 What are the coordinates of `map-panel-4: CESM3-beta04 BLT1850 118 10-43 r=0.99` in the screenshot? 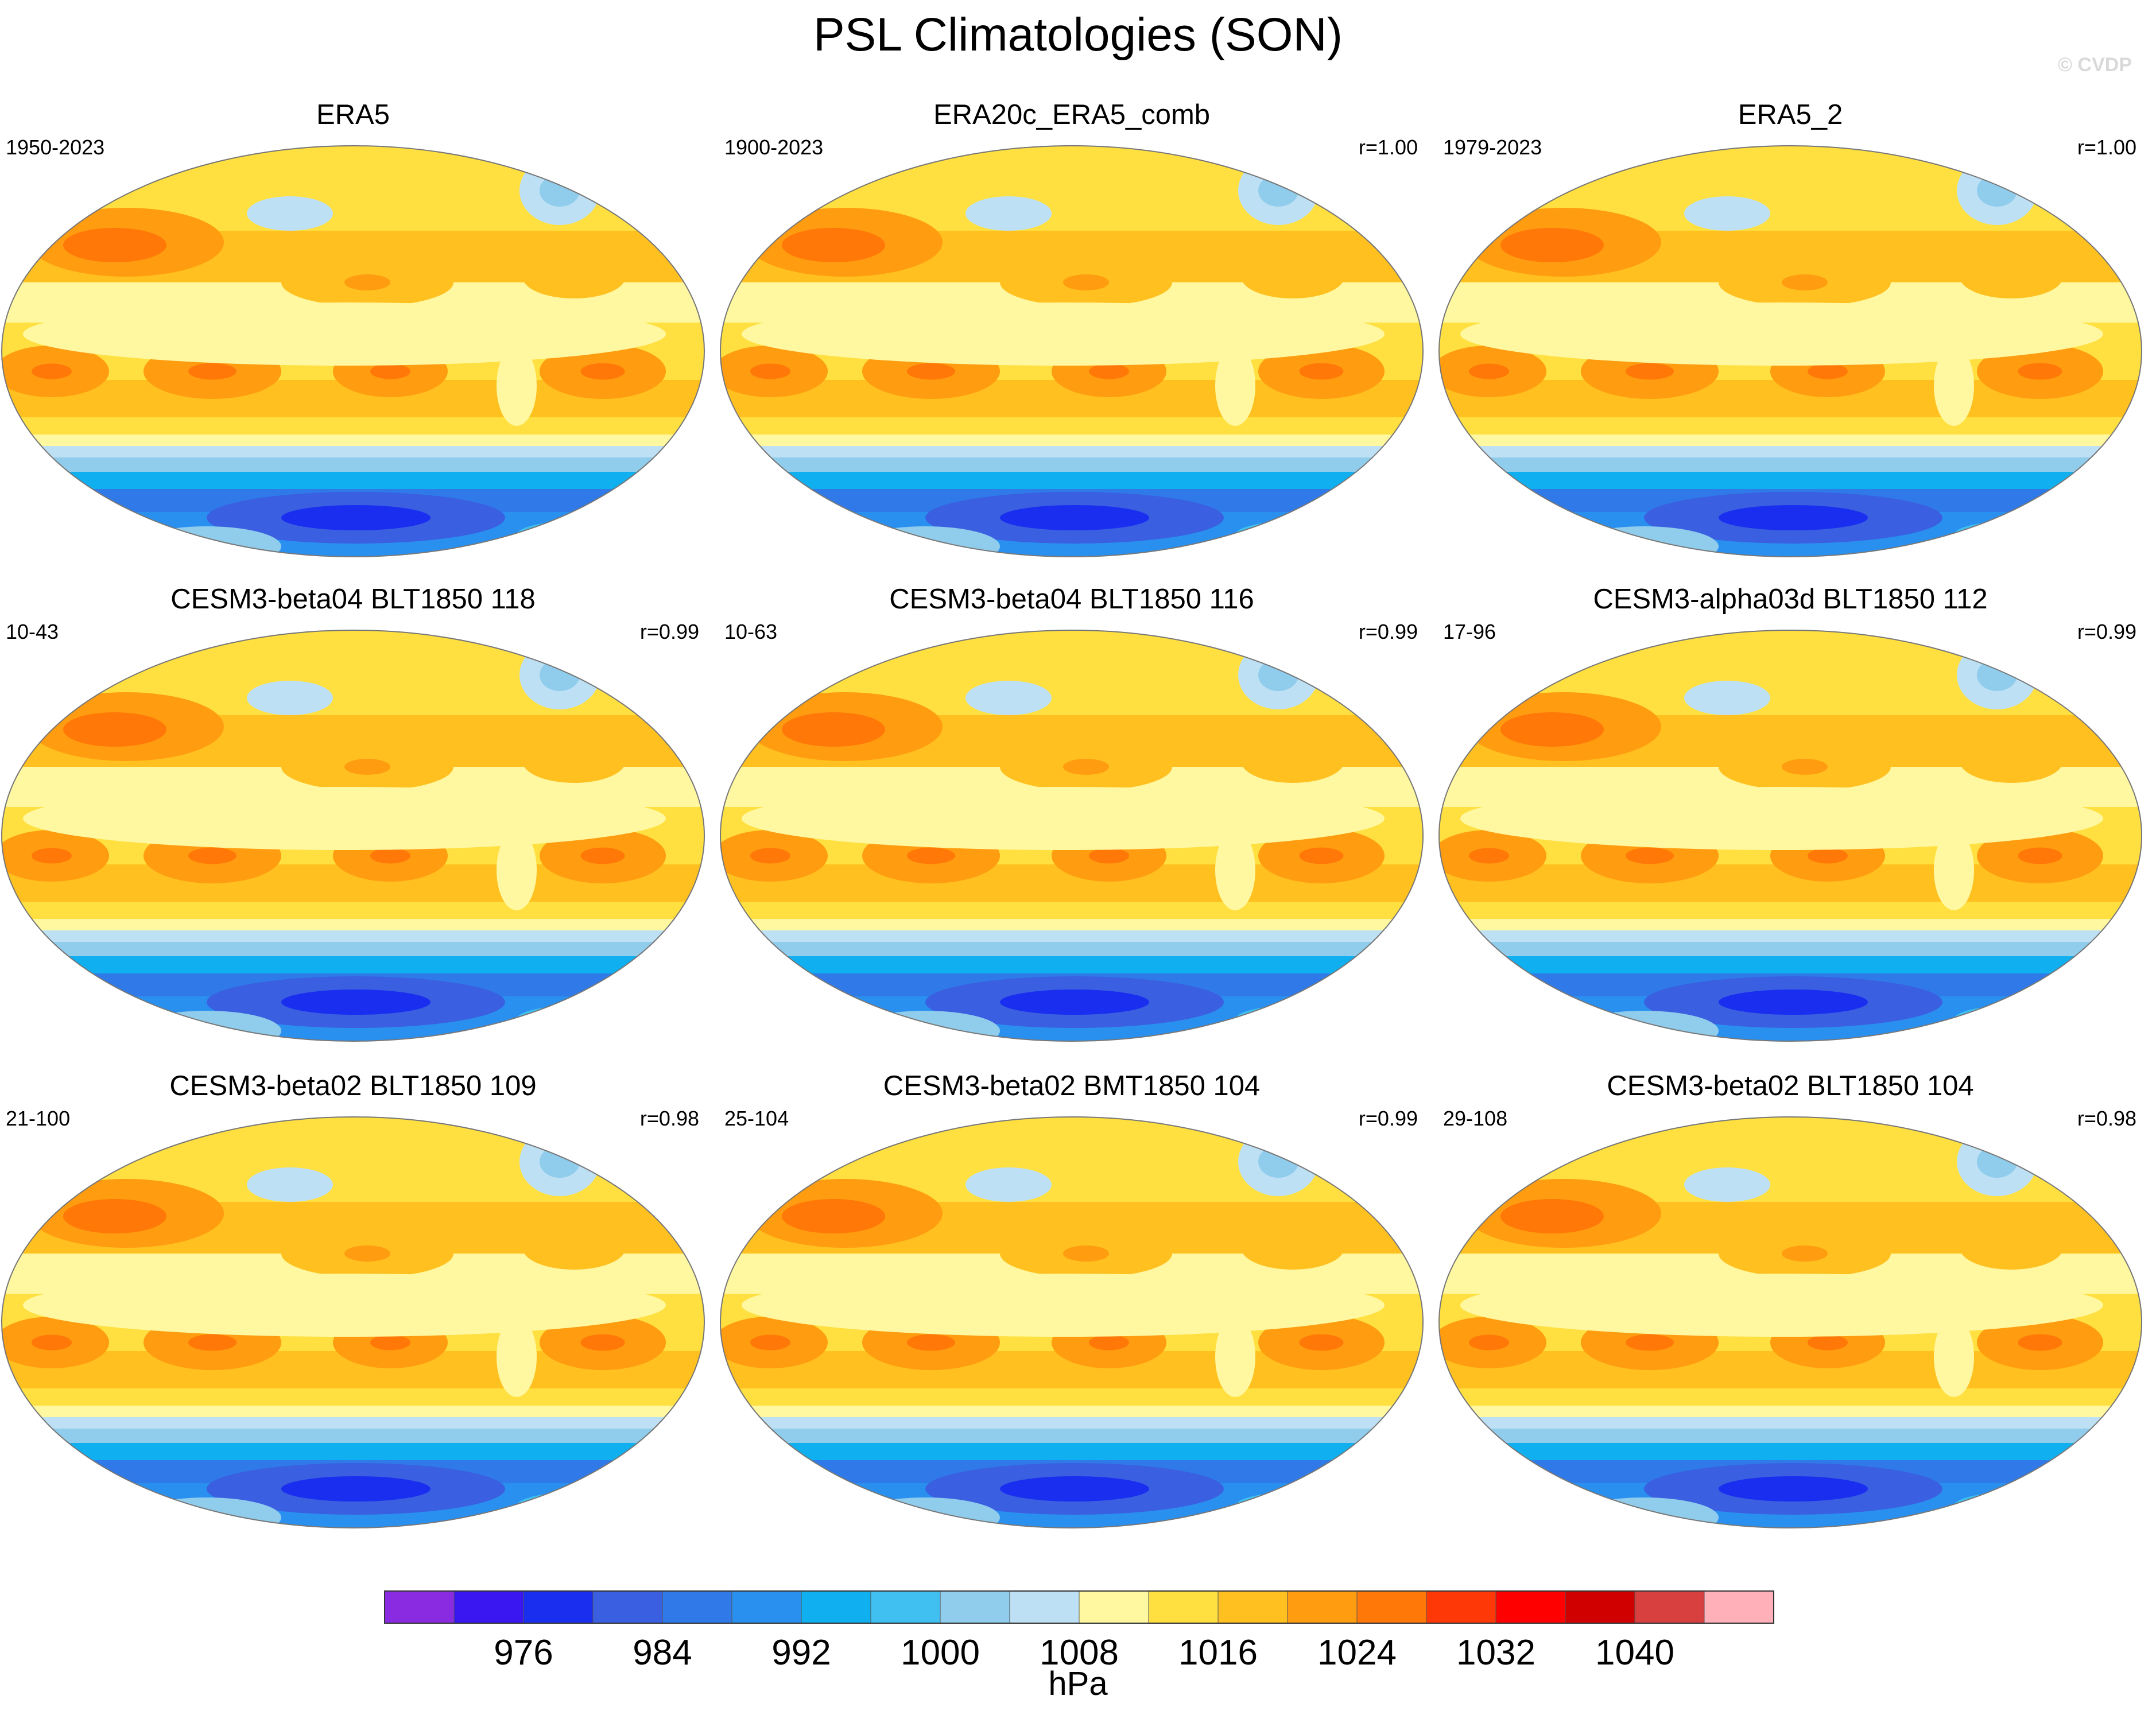 It's located at (353, 812).